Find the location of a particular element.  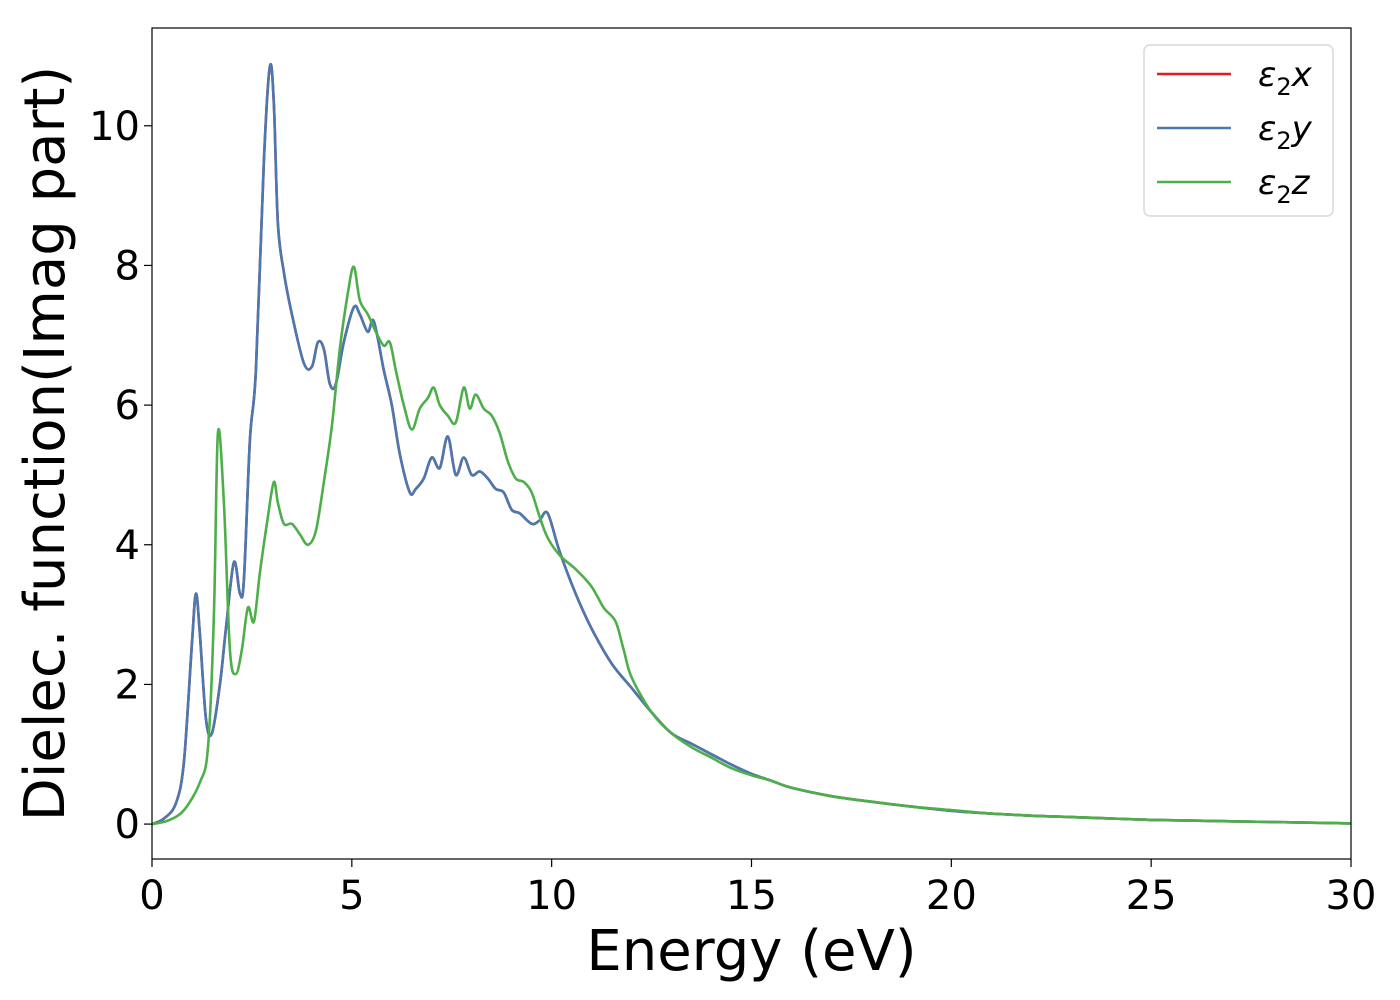

y-tick-label: 6 is located at coordinates (127, 406).